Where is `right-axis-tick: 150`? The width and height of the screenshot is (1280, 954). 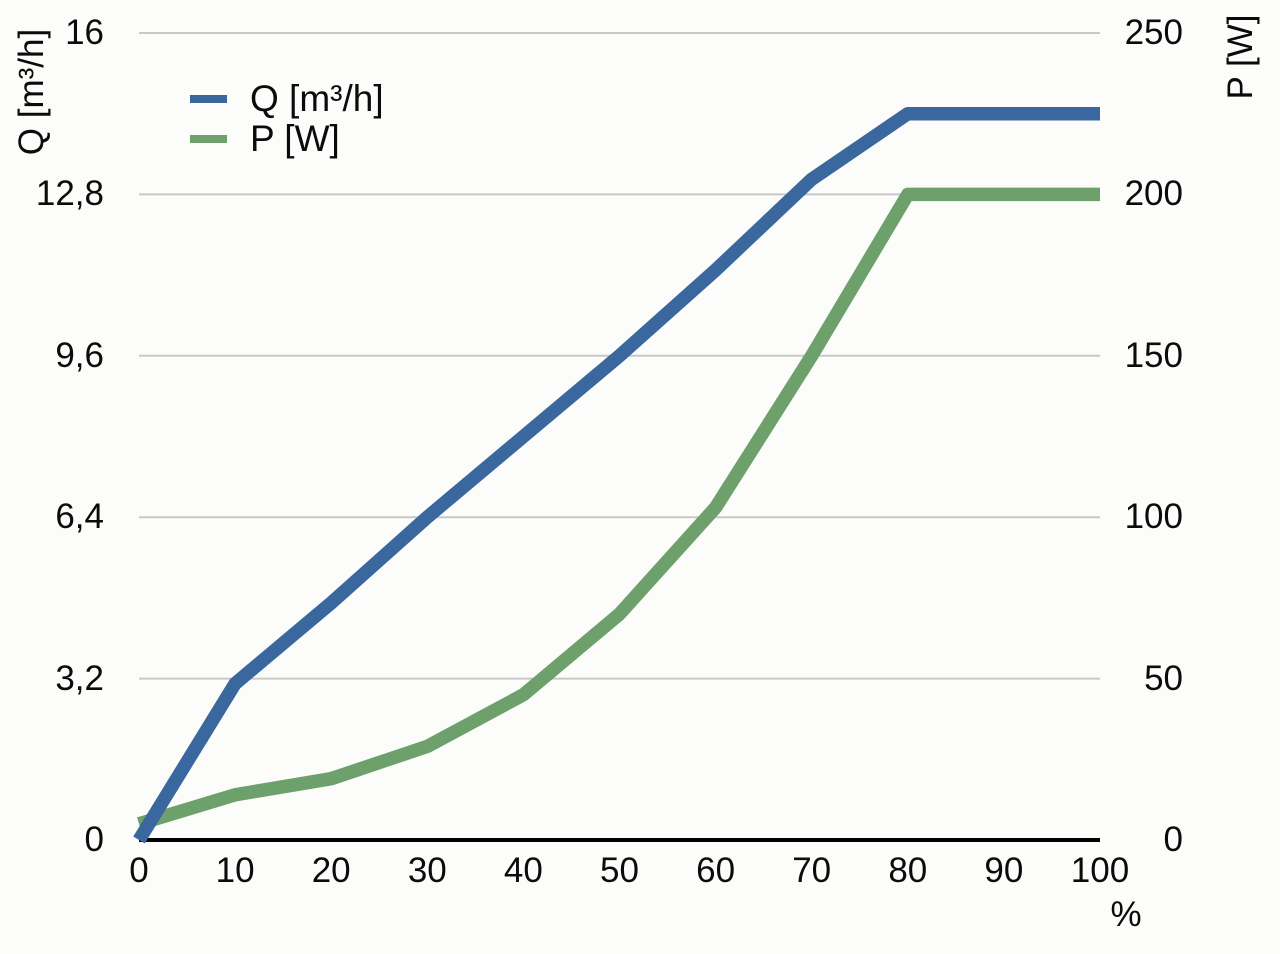 right-axis-tick: 150 is located at coordinates (1153, 355).